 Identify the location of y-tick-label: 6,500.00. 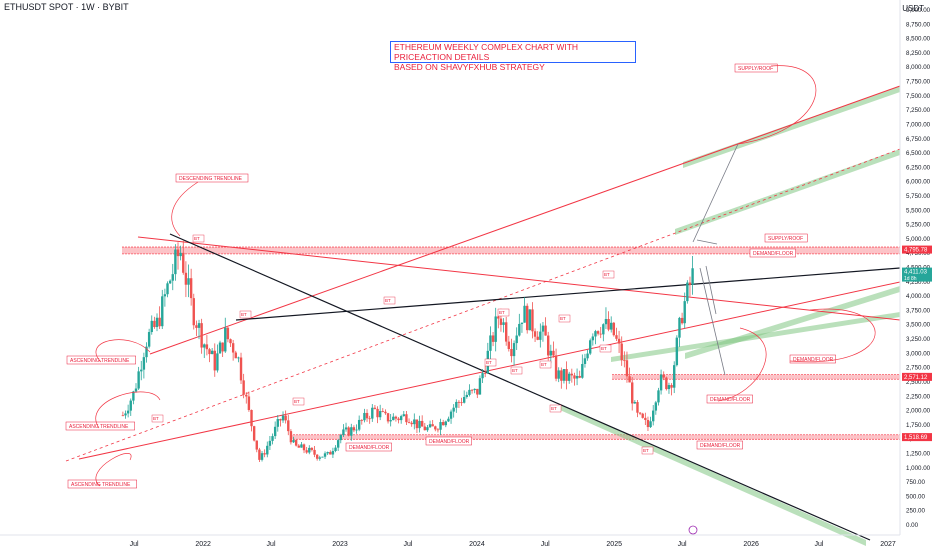
(918, 153).